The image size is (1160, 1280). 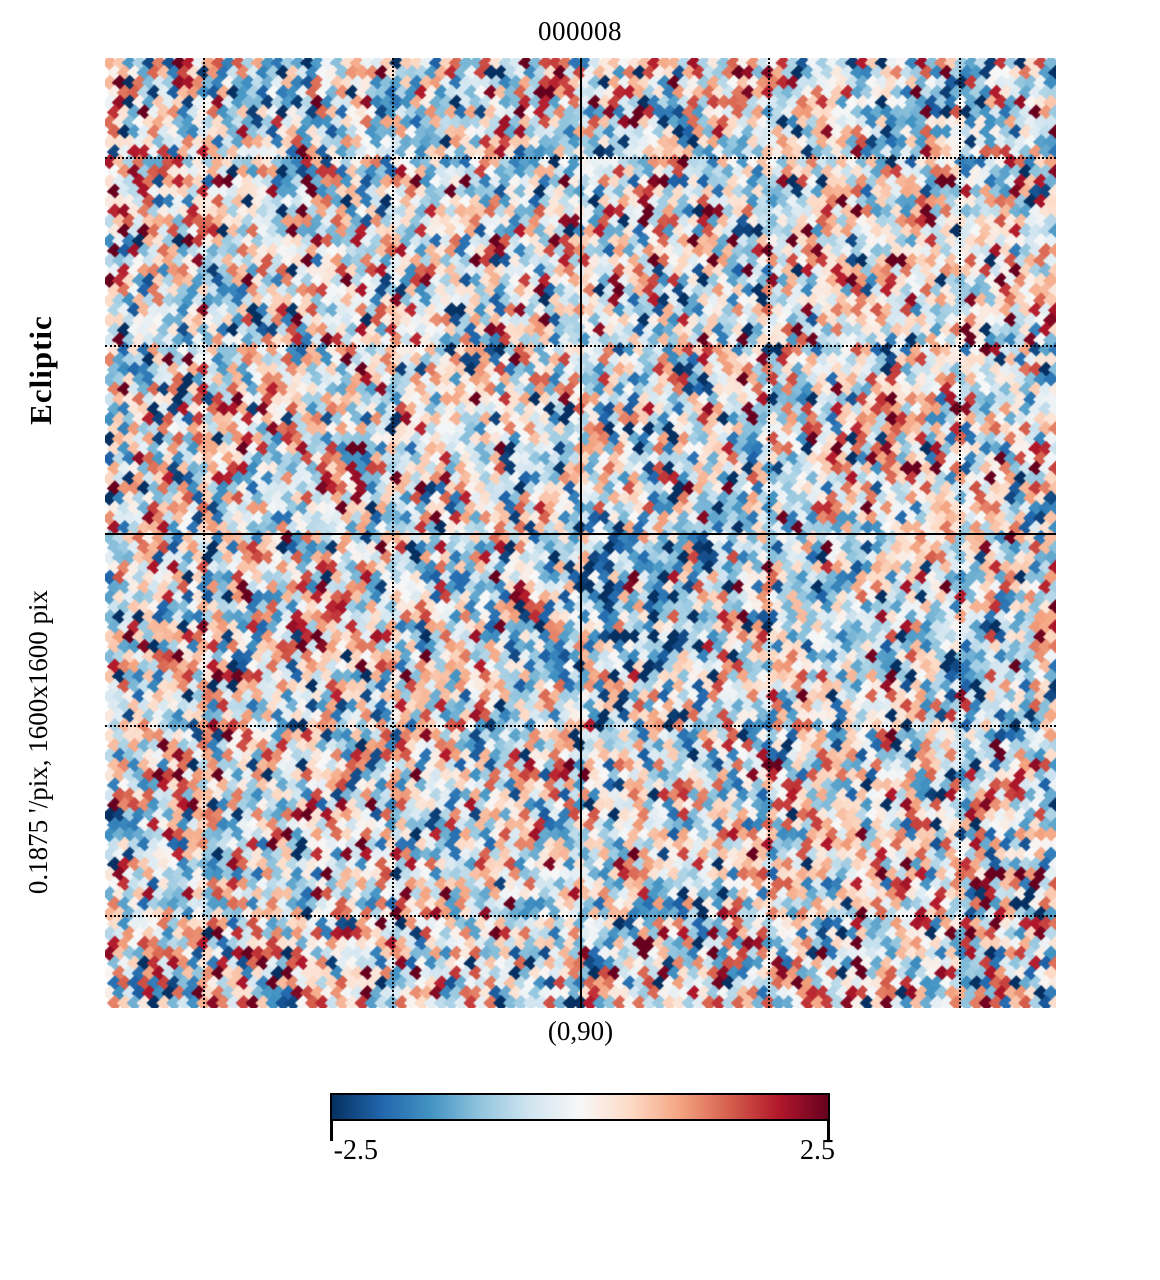 I want to click on xaxis-label: (0,90), so click(x=580, y=1031).